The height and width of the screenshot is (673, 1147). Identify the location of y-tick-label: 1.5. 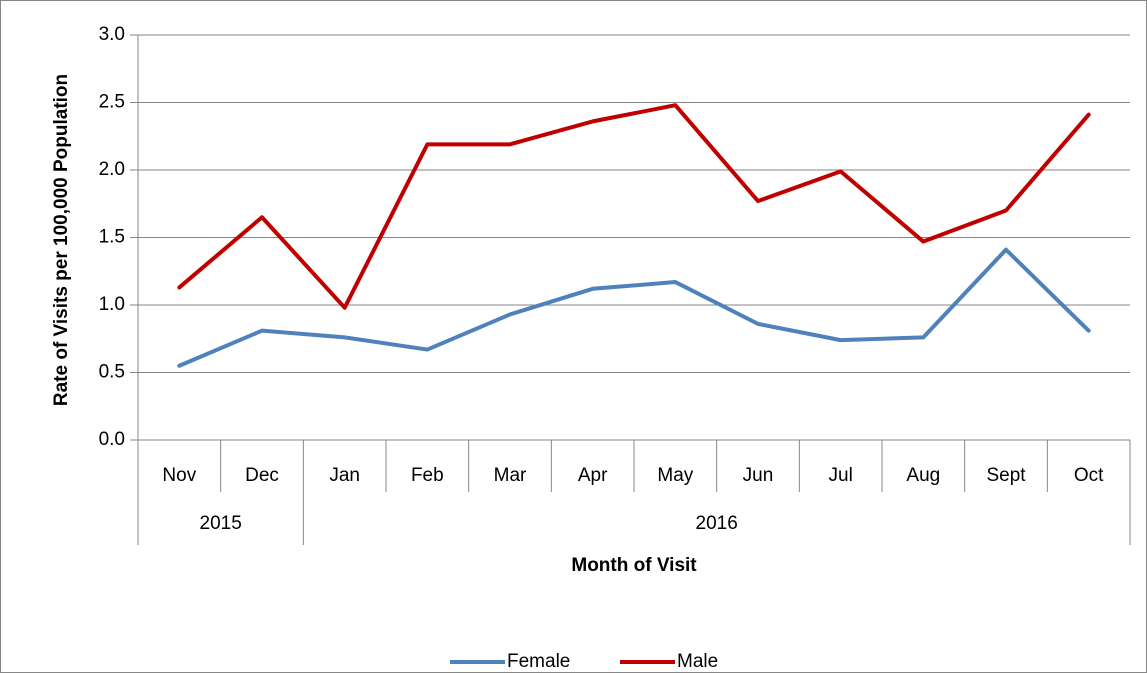
(112, 237).